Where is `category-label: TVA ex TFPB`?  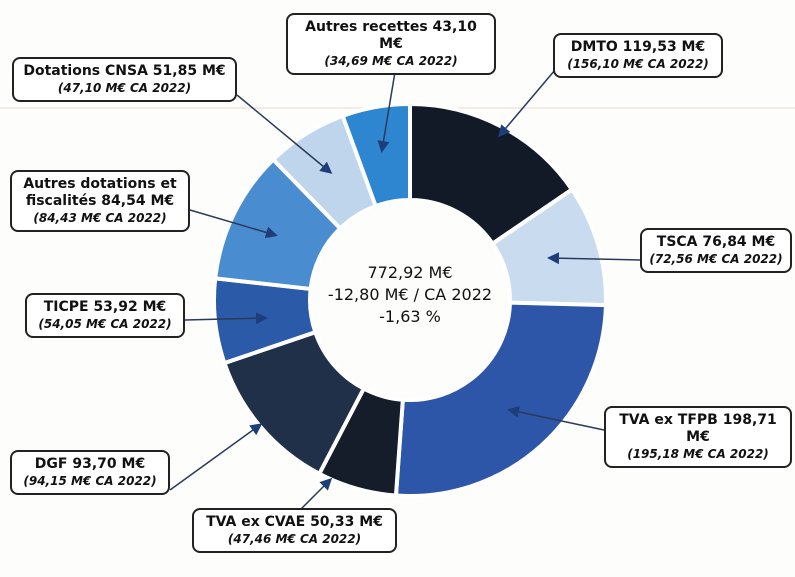 category-label: TVA ex TFPB is located at coordinates (668, 420).